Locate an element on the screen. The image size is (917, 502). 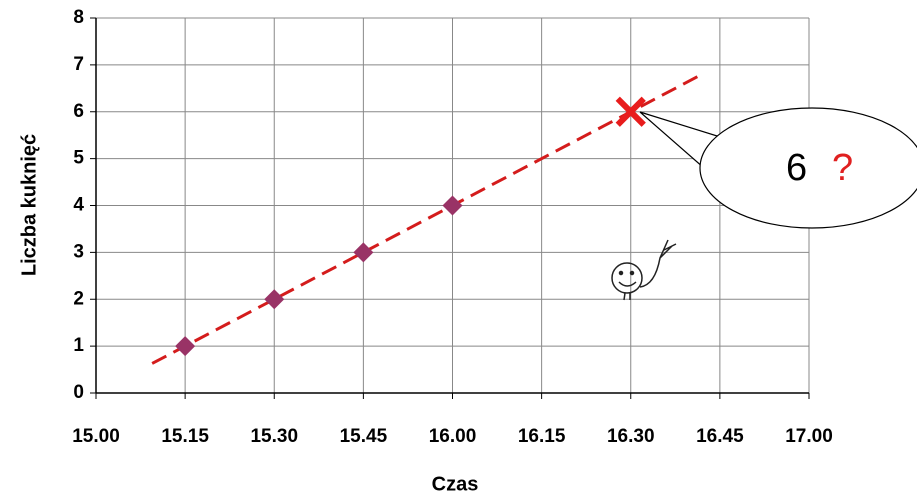
x-axis-title: Czas is located at coordinates (455, 484).